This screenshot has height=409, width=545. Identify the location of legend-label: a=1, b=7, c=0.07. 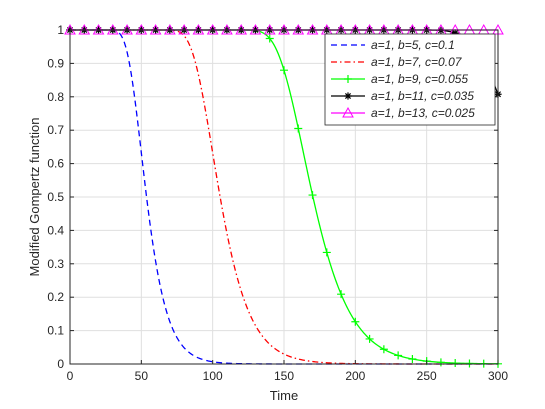
(417, 62).